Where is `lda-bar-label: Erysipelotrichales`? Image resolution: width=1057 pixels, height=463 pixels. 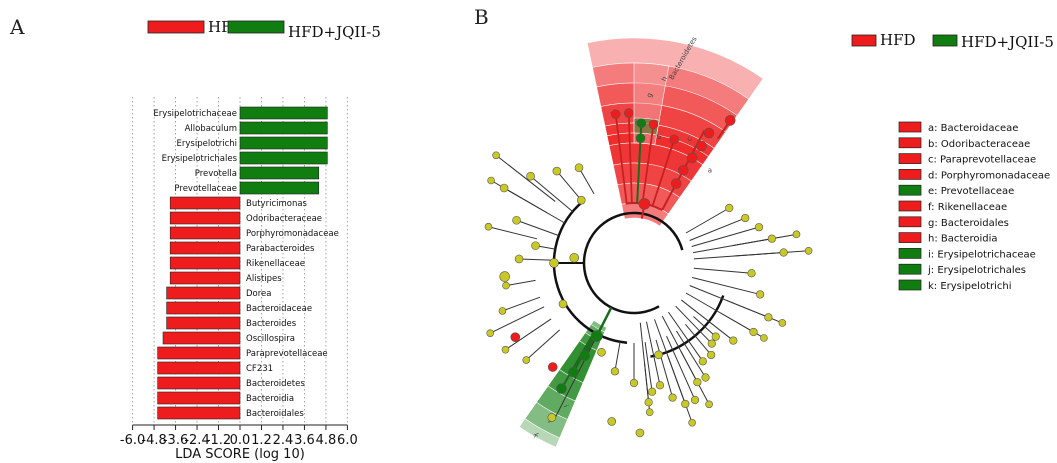
lda-bar-label: Erysipelotrichales is located at coordinates (200, 159).